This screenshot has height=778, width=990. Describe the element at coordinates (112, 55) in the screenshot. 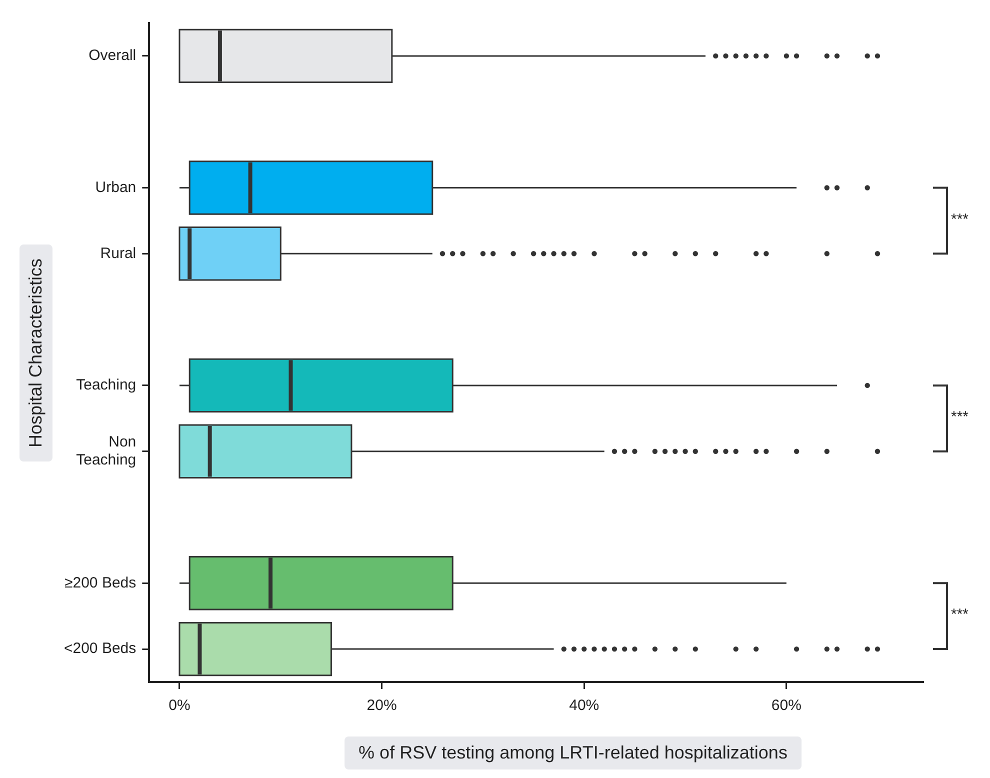

I see `y-tick-label: Overall` at that location.